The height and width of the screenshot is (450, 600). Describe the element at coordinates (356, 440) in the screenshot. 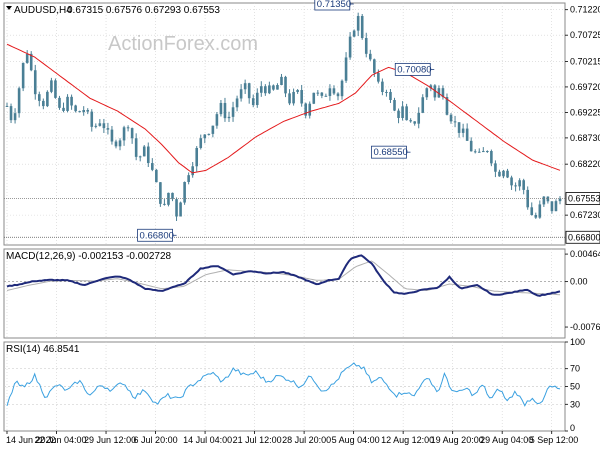

I see `x-tick-label: 5 Aug 04:00` at that location.